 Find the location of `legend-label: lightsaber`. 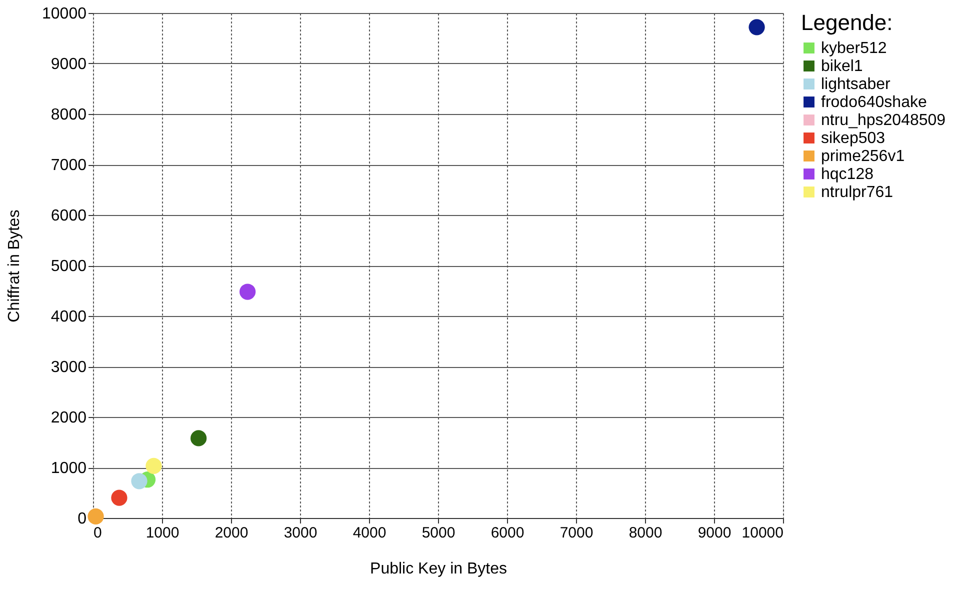

legend-label: lightsaber is located at coordinates (856, 84).